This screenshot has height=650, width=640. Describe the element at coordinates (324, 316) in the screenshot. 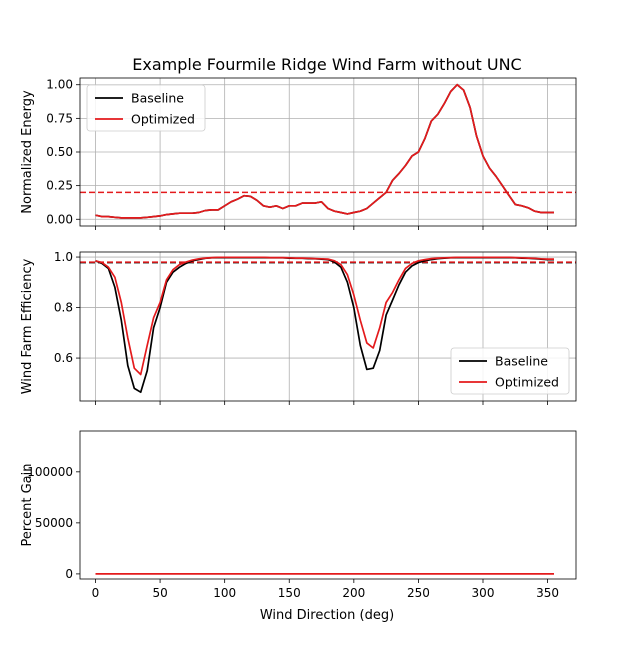

I see `series-line-optimized` at that location.